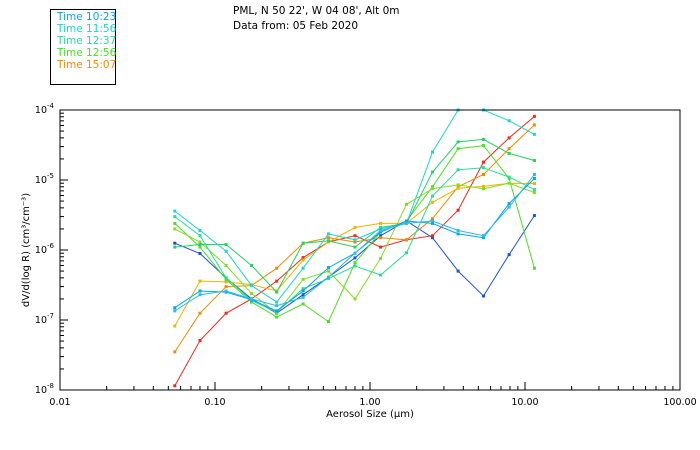 The width and height of the screenshot is (700, 450). I want to click on date-line: Data from: 05 Feb 2020, so click(296, 26).